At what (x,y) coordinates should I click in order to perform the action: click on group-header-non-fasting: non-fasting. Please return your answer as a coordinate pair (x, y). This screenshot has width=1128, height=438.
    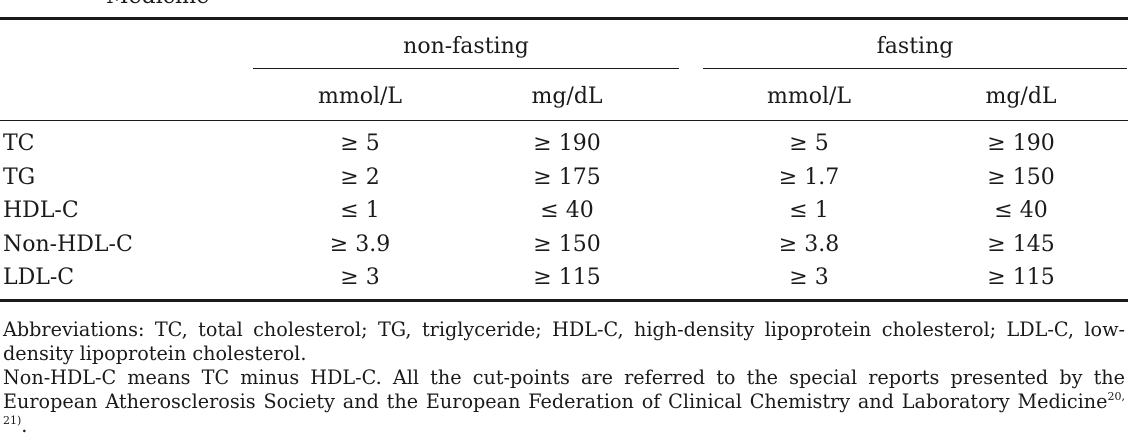
    Looking at the image, I should click on (466, 46).